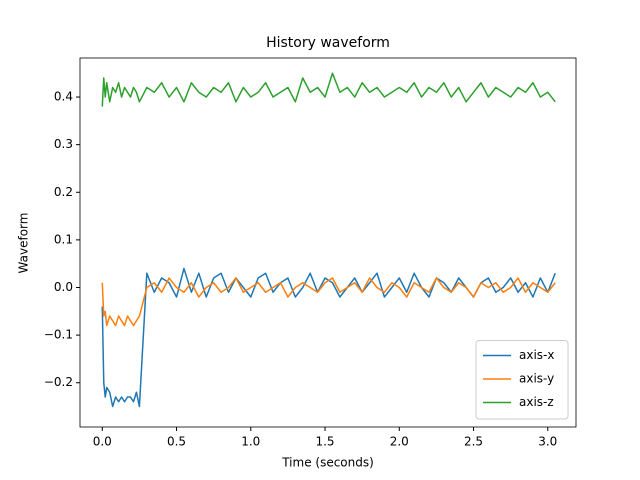 The height and width of the screenshot is (480, 640). Describe the element at coordinates (58, 335) in the screenshot. I see `y-tick-label: −0.1` at that location.